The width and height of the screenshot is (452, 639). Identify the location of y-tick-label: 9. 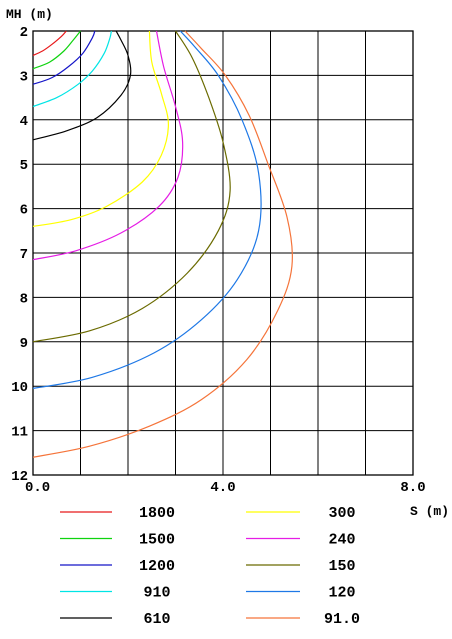
(24, 344).